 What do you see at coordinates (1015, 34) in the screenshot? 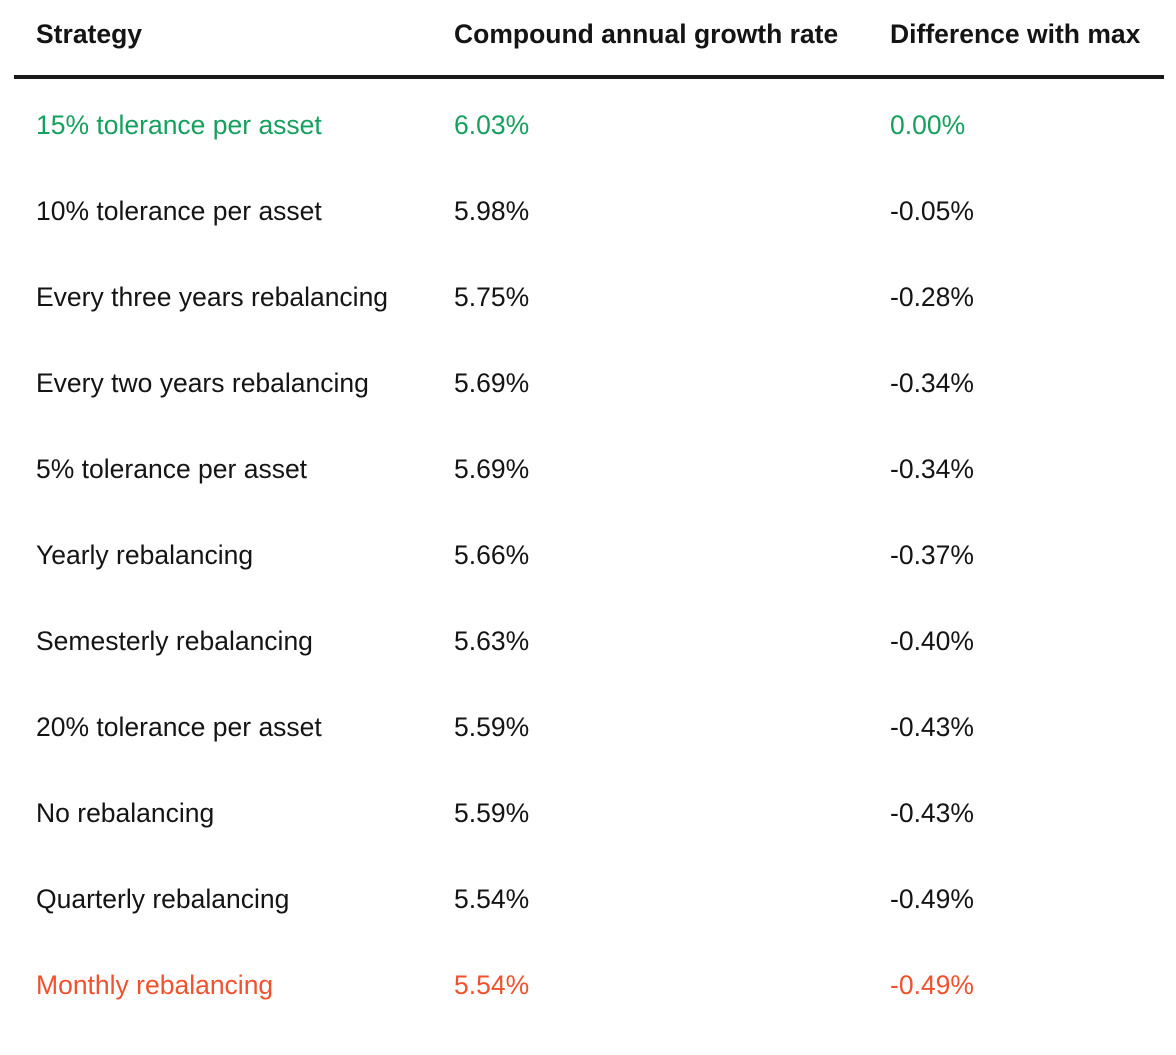
I see `header-difference: Difference with max` at bounding box center [1015, 34].